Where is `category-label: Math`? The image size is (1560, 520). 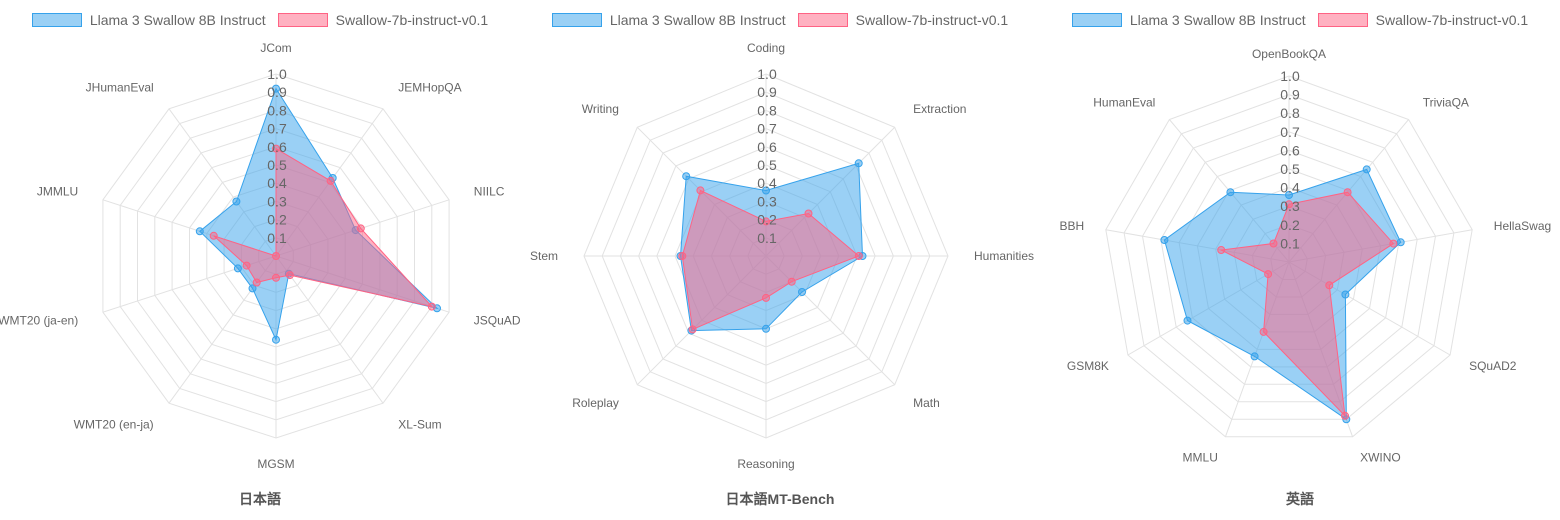 category-label: Math is located at coordinates (926, 403).